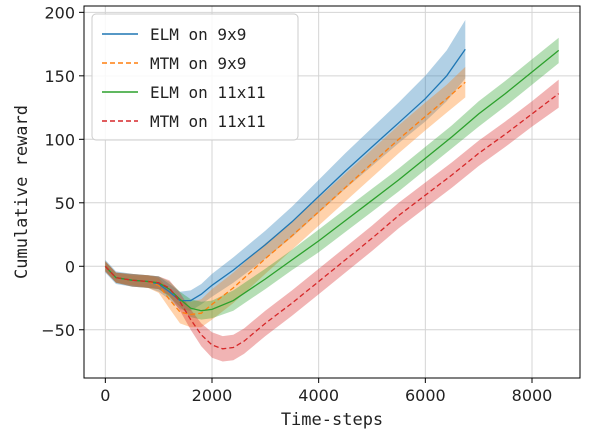  I want to click on y-tick-label: 100, so click(59, 139).